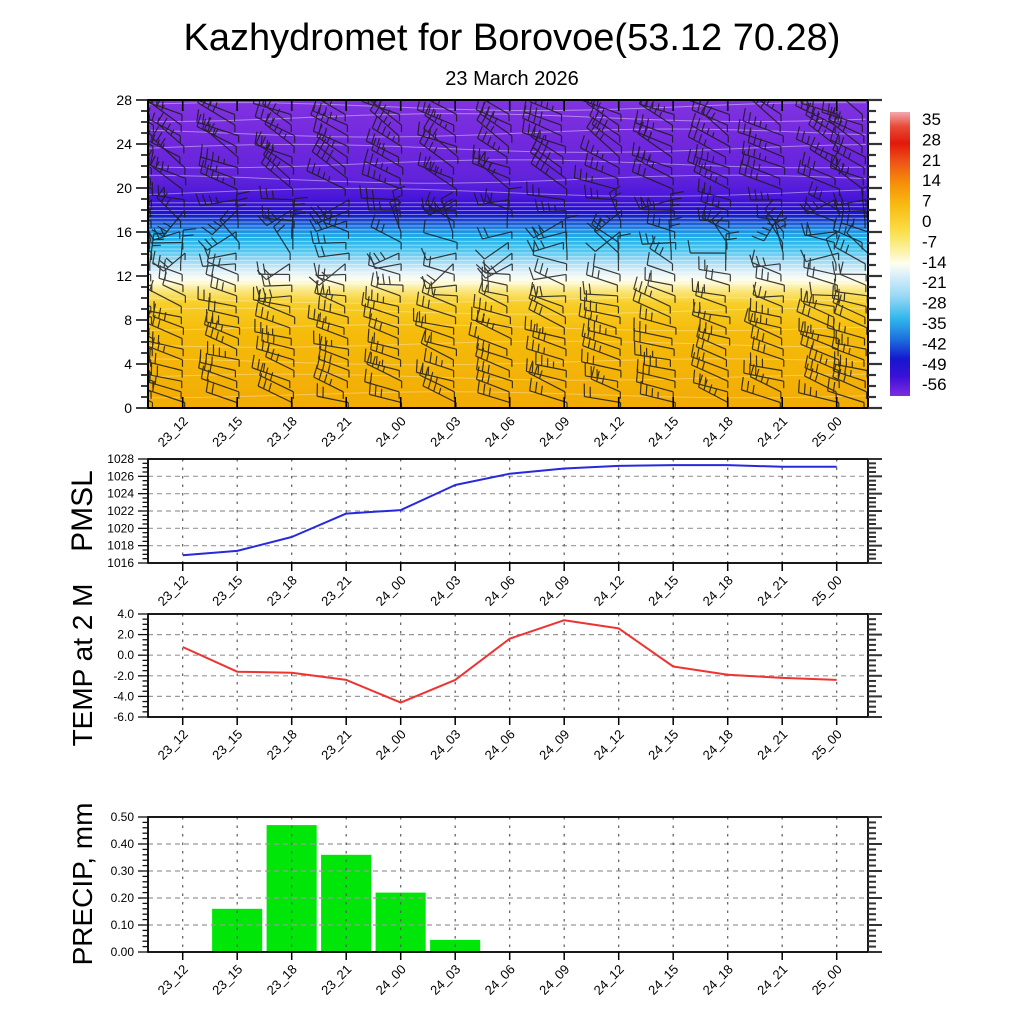 The width and height of the screenshot is (1024, 1024). What do you see at coordinates (120, 459) in the screenshot?
I see `y-tick-label: 1028` at bounding box center [120, 459].